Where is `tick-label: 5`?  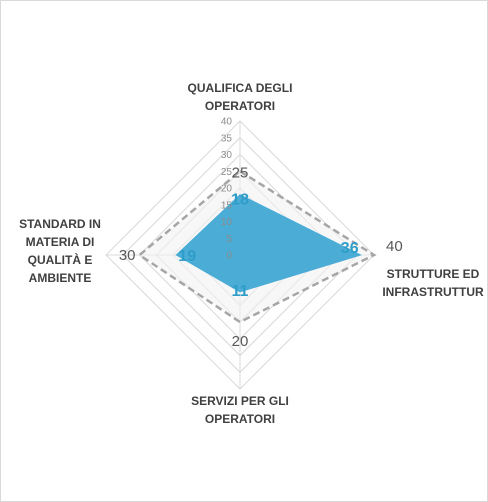 tick-label: 5 is located at coordinates (229, 239).